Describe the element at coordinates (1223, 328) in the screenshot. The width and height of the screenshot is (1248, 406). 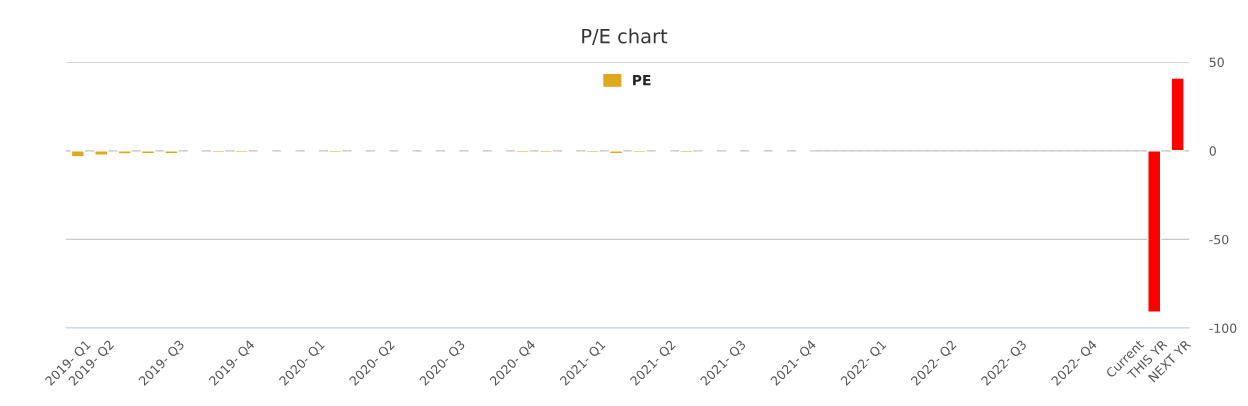
I see `y-tick-label: -100` at that location.